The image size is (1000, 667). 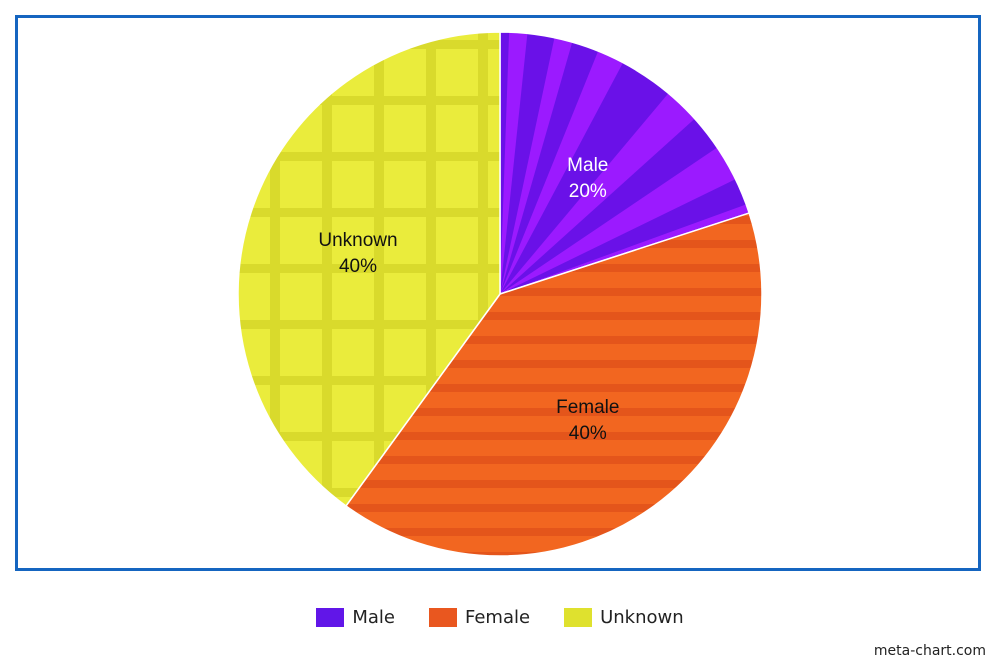 What do you see at coordinates (330, 617) in the screenshot?
I see `legend-swatch-male` at bounding box center [330, 617].